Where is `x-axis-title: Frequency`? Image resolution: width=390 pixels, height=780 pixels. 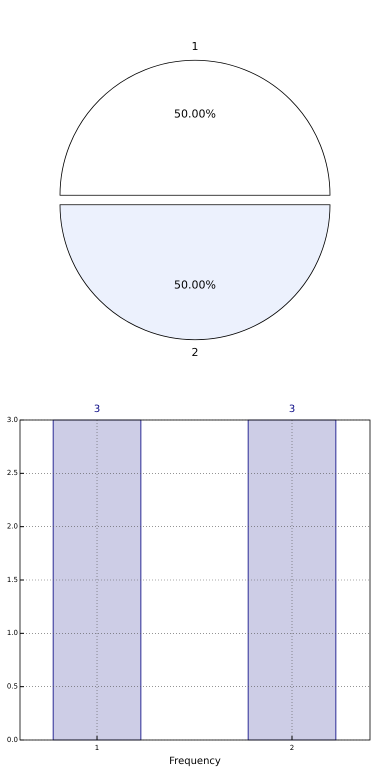 x-axis-title: Frequency is located at coordinates (195, 761).